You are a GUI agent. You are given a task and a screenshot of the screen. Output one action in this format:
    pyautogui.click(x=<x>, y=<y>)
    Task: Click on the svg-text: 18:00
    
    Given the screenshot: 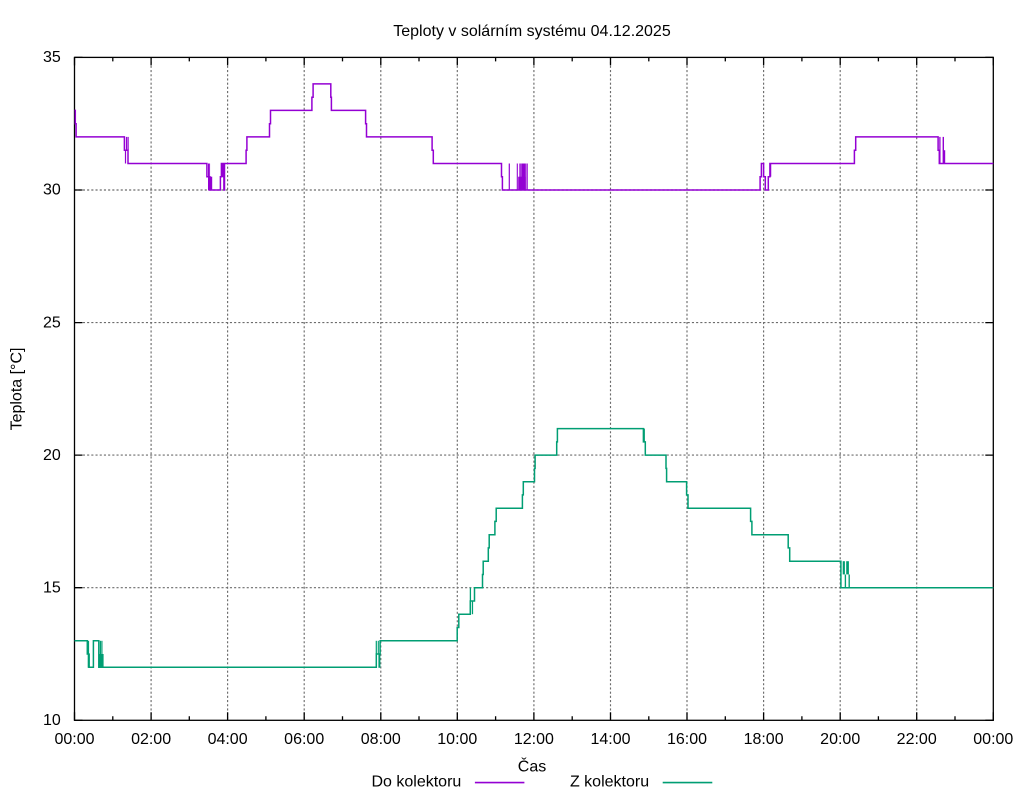 What is the action you would take?
    pyautogui.click(x=764, y=739)
    